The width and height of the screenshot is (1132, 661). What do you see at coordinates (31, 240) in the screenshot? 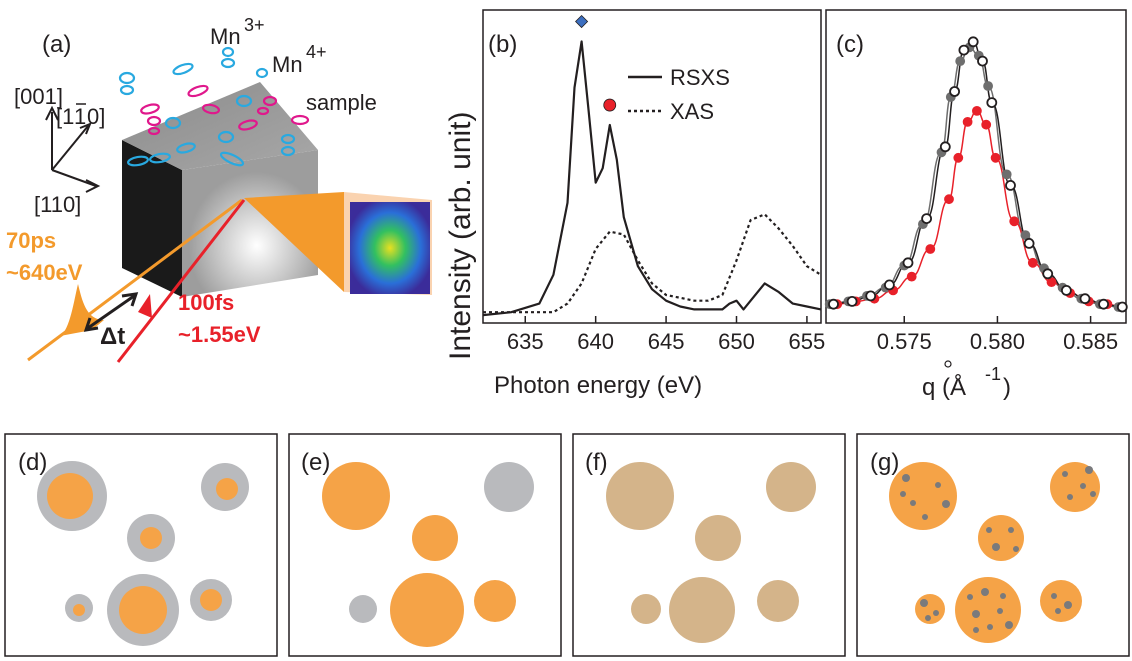
I see `xray-pulse-label: 70ps` at bounding box center [31, 240].